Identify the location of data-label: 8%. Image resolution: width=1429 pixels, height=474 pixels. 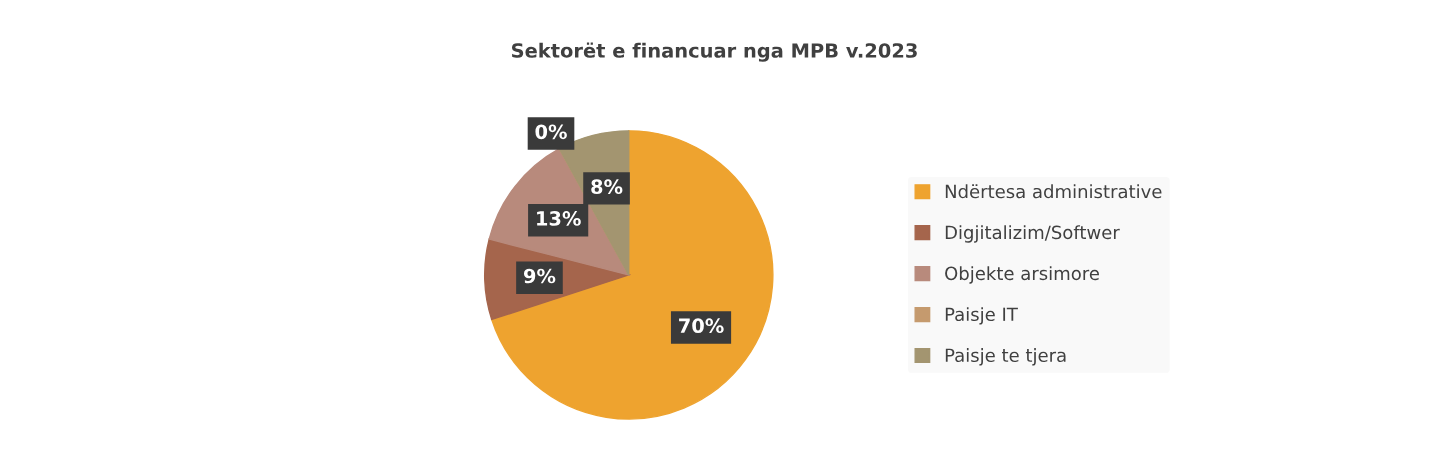
(607, 187).